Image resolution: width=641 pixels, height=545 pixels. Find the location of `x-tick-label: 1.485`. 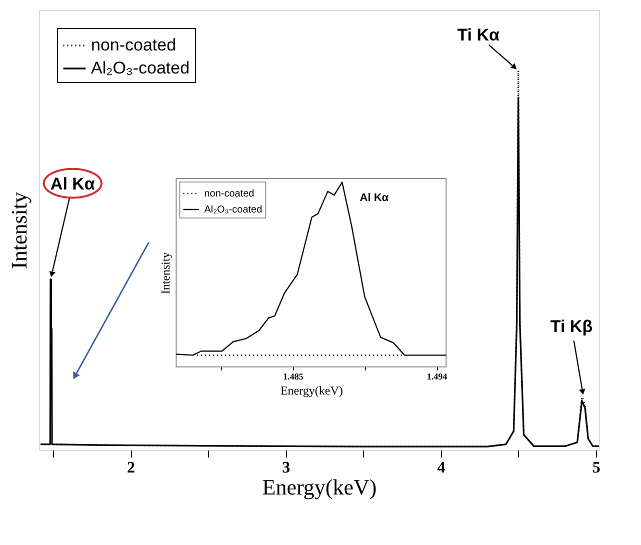

x-tick-label: 1.485 is located at coordinates (293, 376).